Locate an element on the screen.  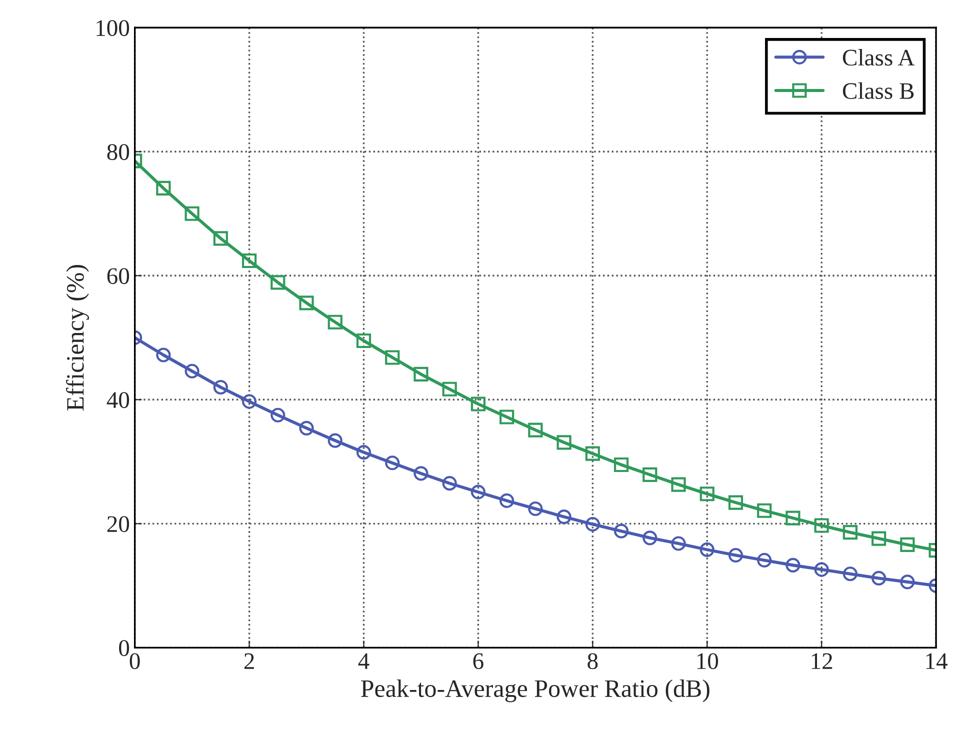
x-tick-label: 10 is located at coordinates (707, 661).